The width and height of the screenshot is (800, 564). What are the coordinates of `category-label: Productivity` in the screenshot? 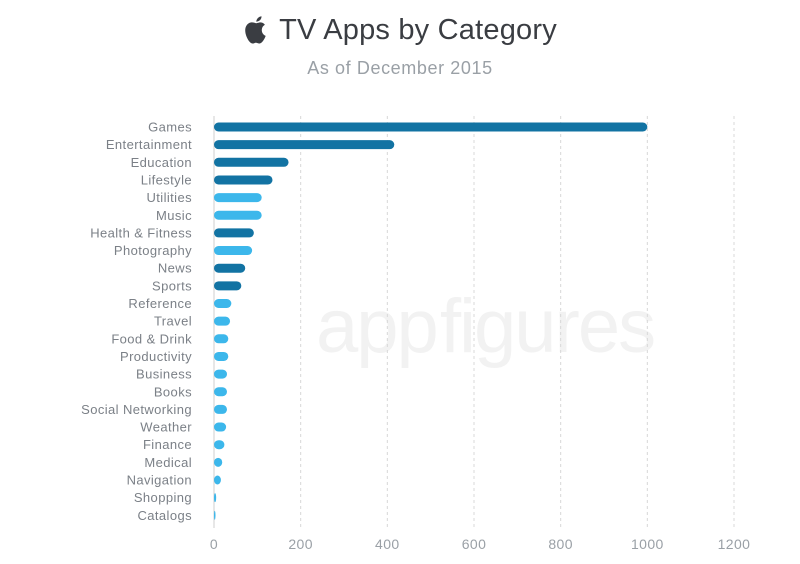 It's located at (156, 356).